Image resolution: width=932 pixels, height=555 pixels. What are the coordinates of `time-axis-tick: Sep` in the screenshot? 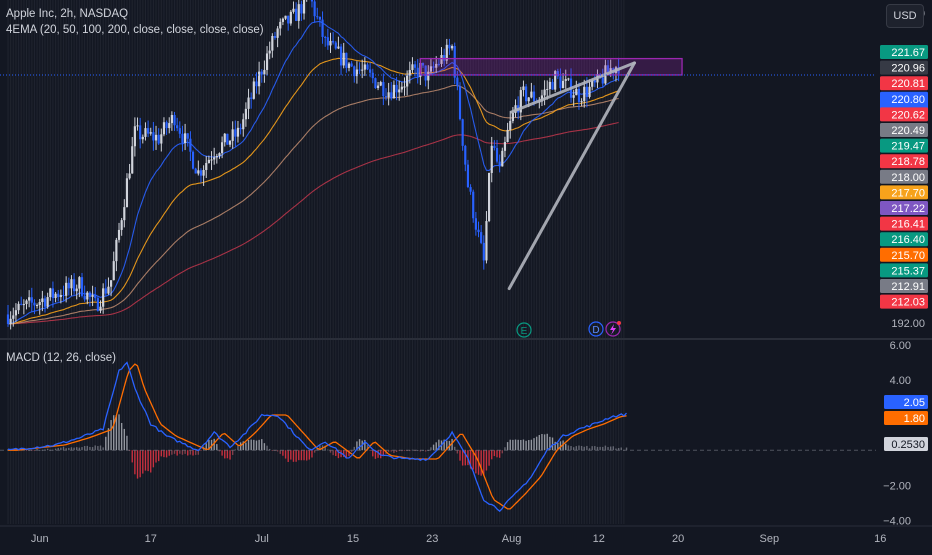 It's located at (769, 539).